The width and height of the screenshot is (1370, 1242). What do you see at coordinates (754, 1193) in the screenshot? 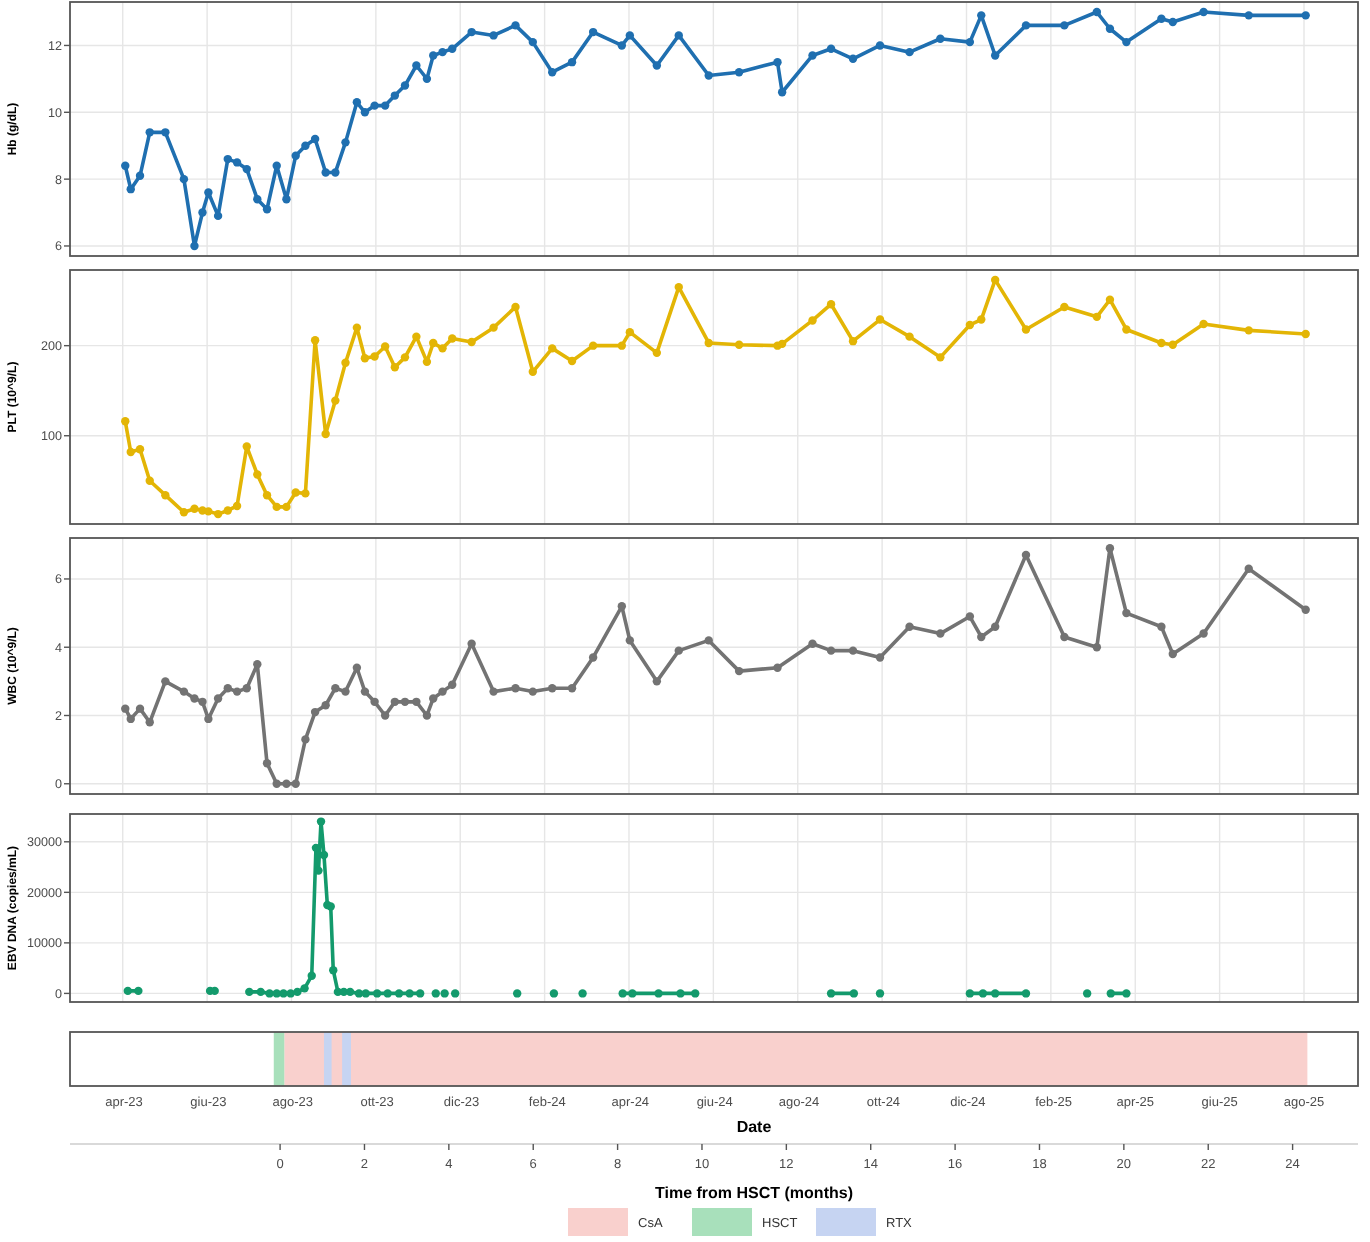
I see `x-axis-title: Time from HSCT (months)` at bounding box center [754, 1193].